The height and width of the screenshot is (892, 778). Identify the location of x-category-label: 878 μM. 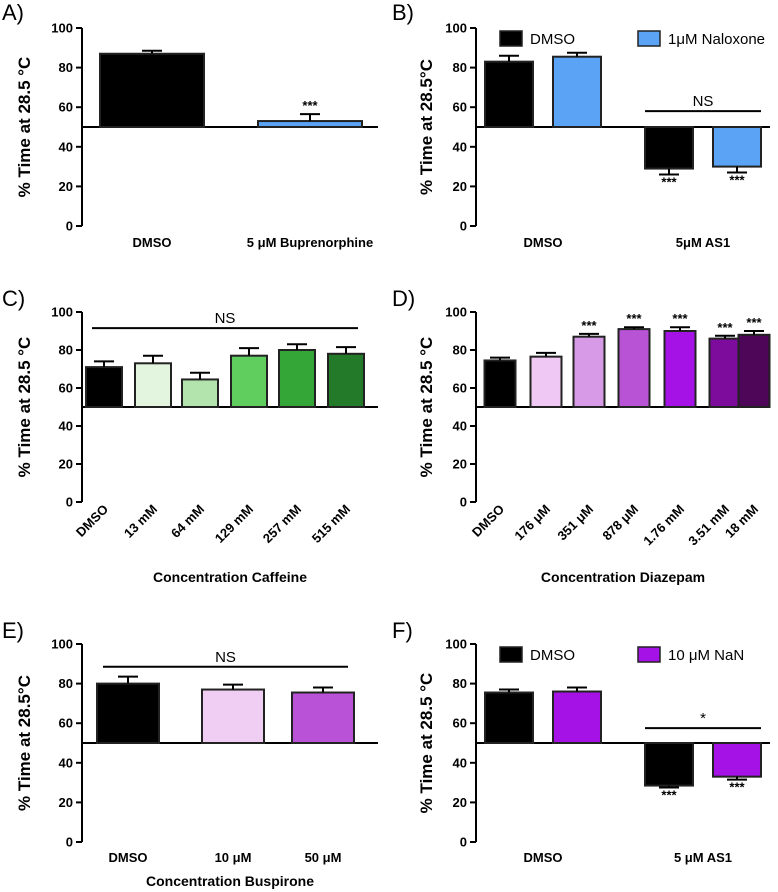
(620, 523).